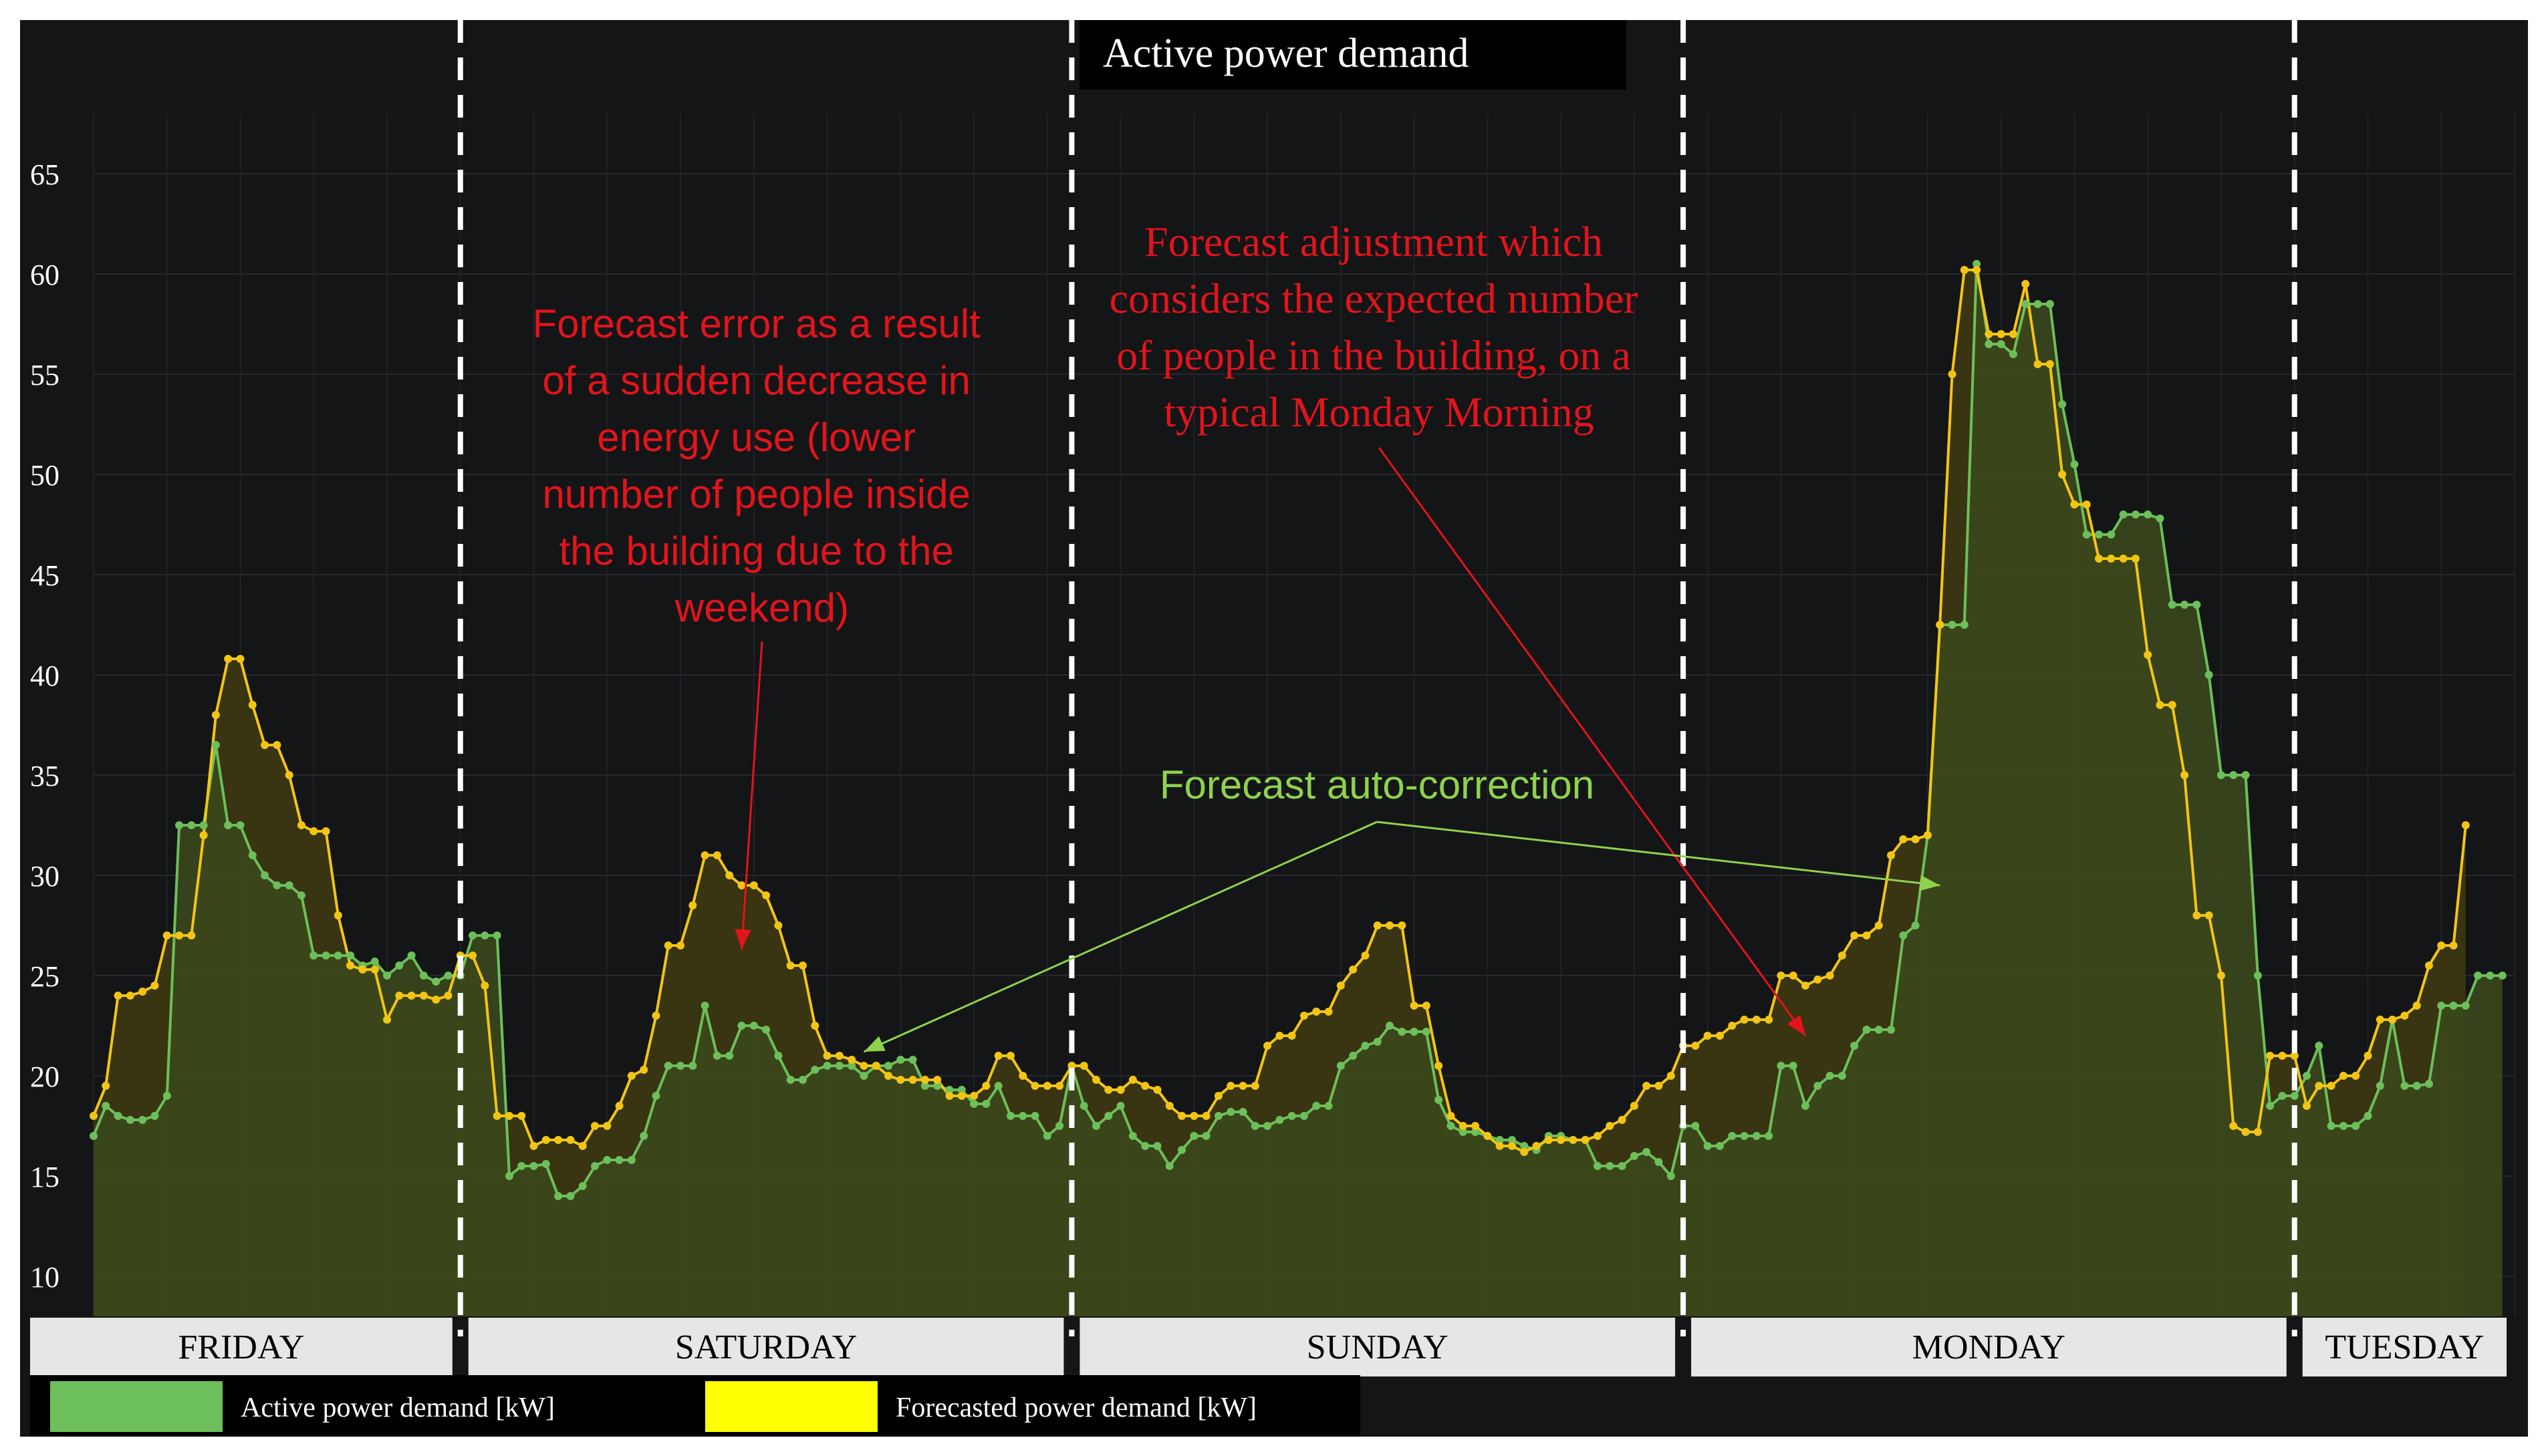 The width and height of the screenshot is (2538, 1456). Describe the element at coordinates (1353, 55) in the screenshot. I see `chart-title-box` at that location.